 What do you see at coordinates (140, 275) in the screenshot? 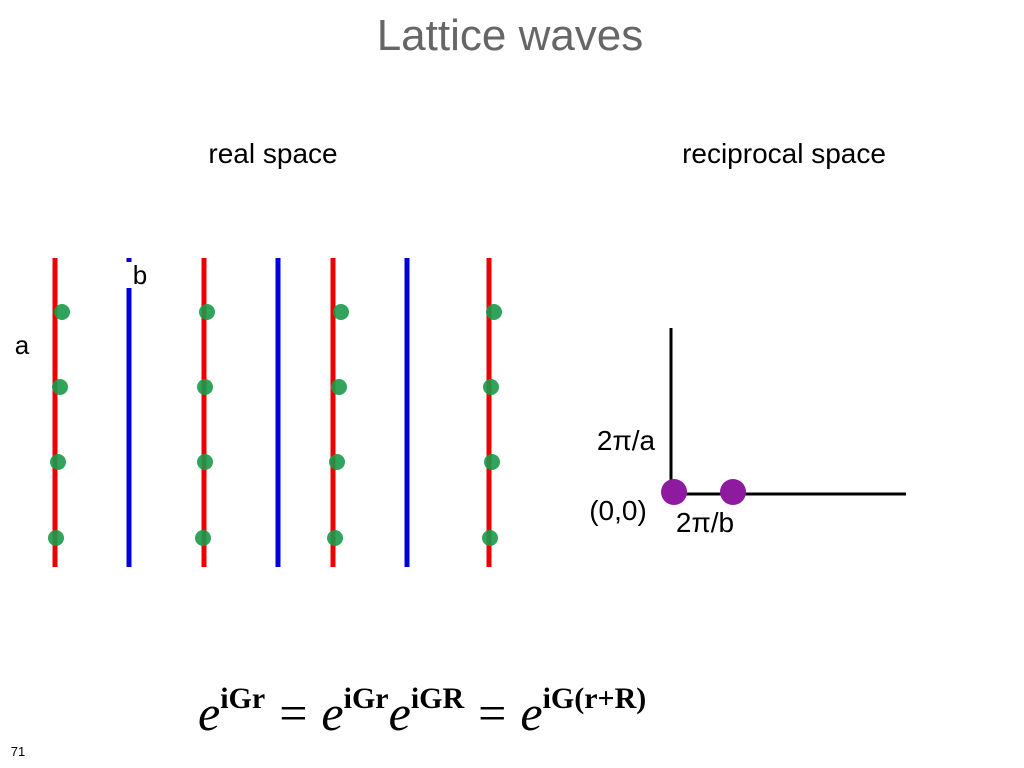
I see `lattice-b-label: b` at bounding box center [140, 275].